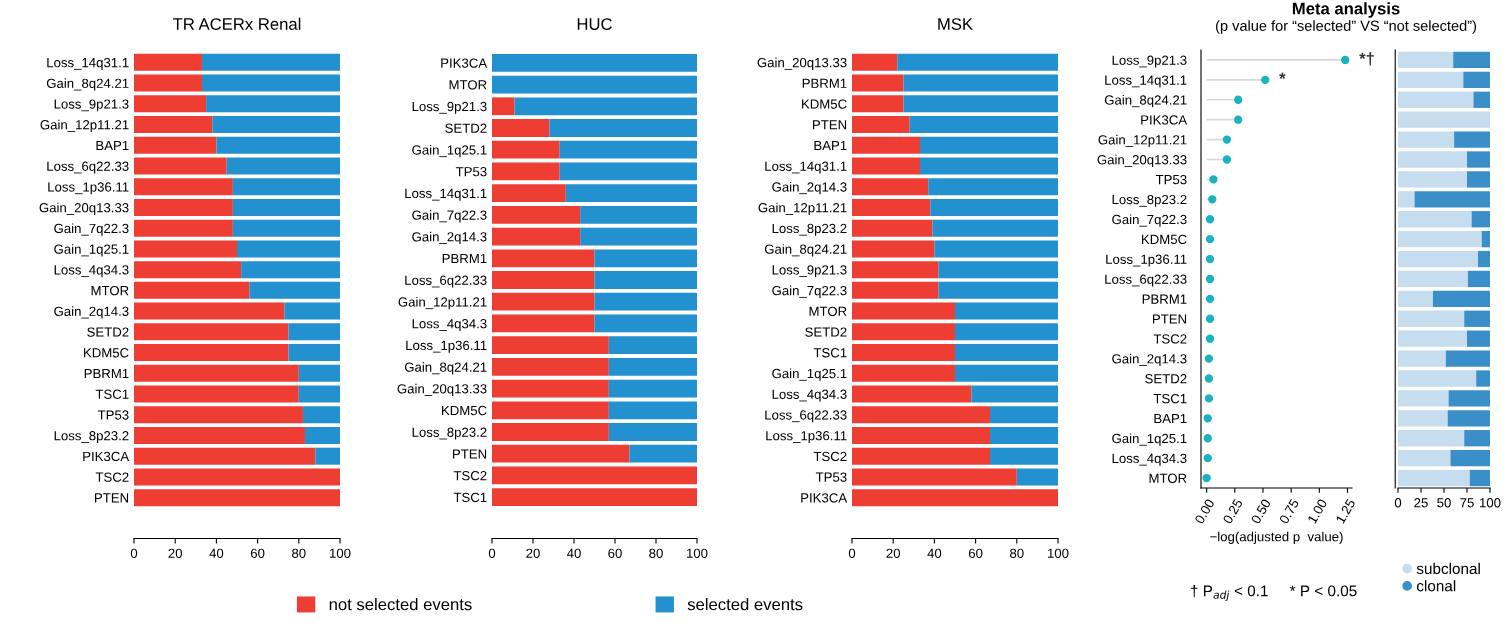 This screenshot has height=623, width=1509. Describe the element at coordinates (745, 604) in the screenshot. I see `legend-label: selected events` at that location.